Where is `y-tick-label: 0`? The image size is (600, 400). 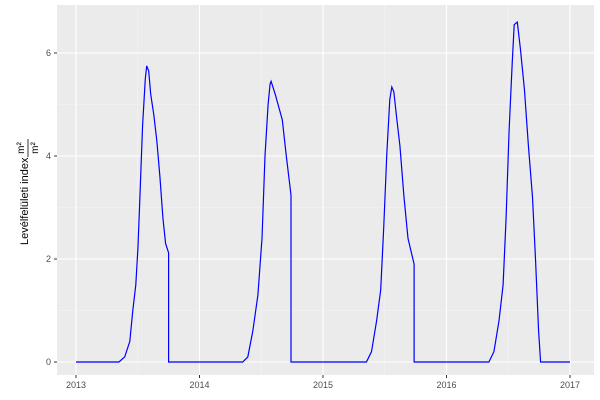
y-tick-label: 0 is located at coordinates (48, 362).